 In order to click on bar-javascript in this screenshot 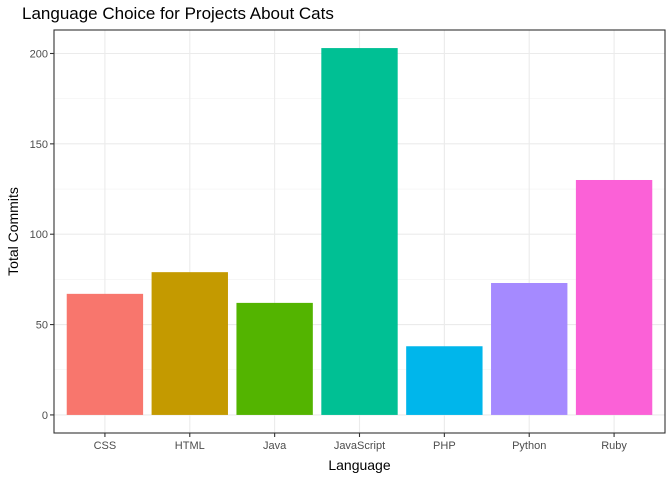, I will do `click(359, 231)`.